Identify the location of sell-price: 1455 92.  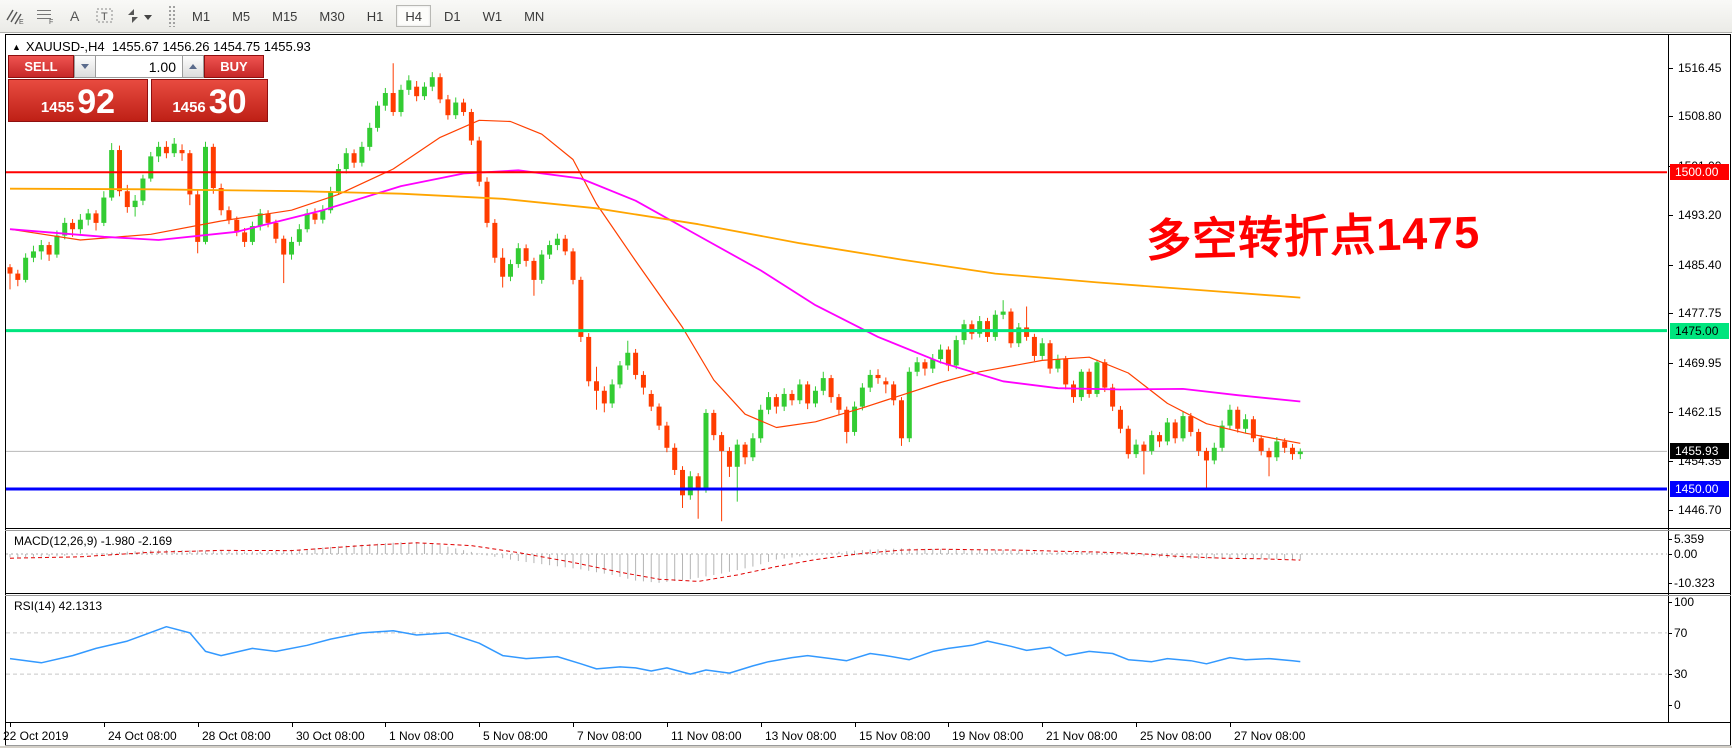
(78, 100).